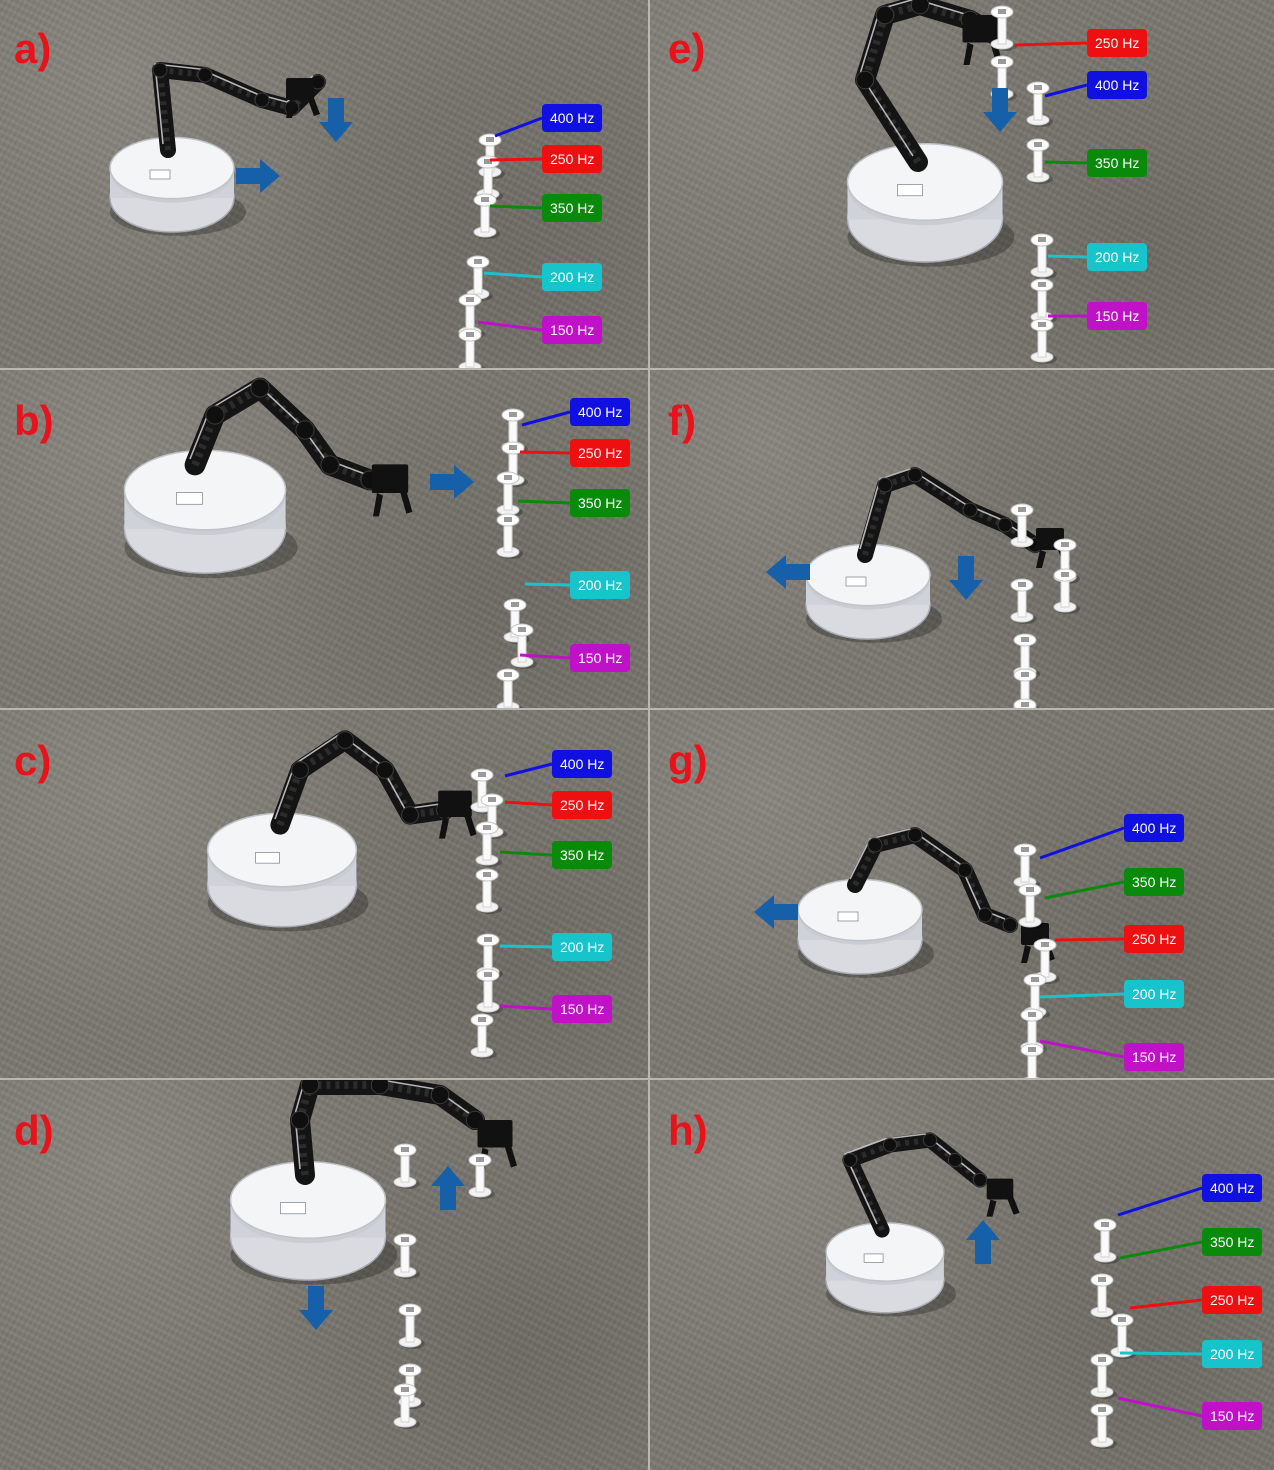 This screenshot has height=1470, width=1274. Describe the element at coordinates (34, 1130) in the screenshot. I see `panel-letter: d)` at that location.